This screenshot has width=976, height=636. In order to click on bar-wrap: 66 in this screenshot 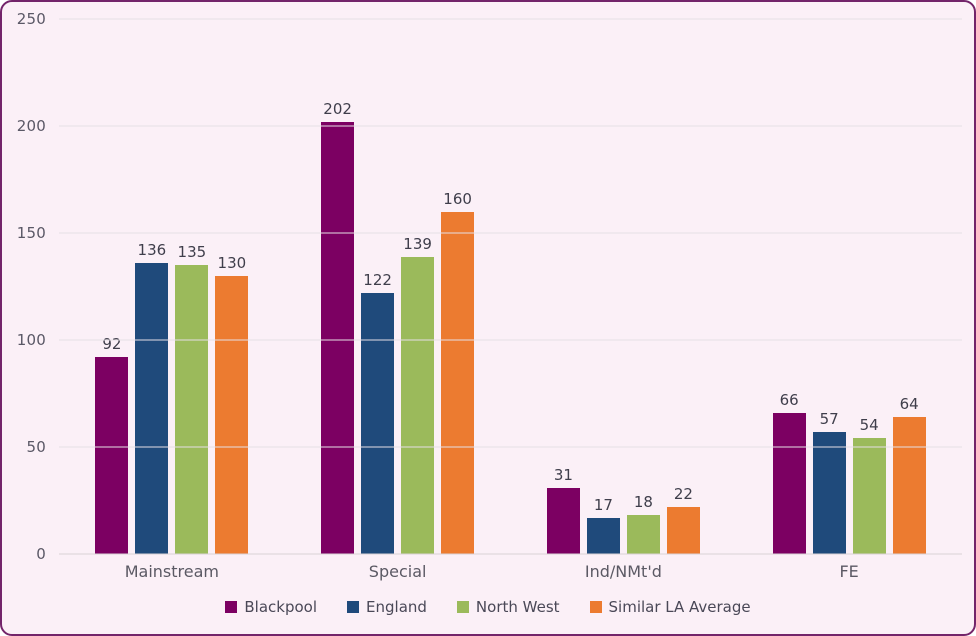, I will do `click(789, 472)`.